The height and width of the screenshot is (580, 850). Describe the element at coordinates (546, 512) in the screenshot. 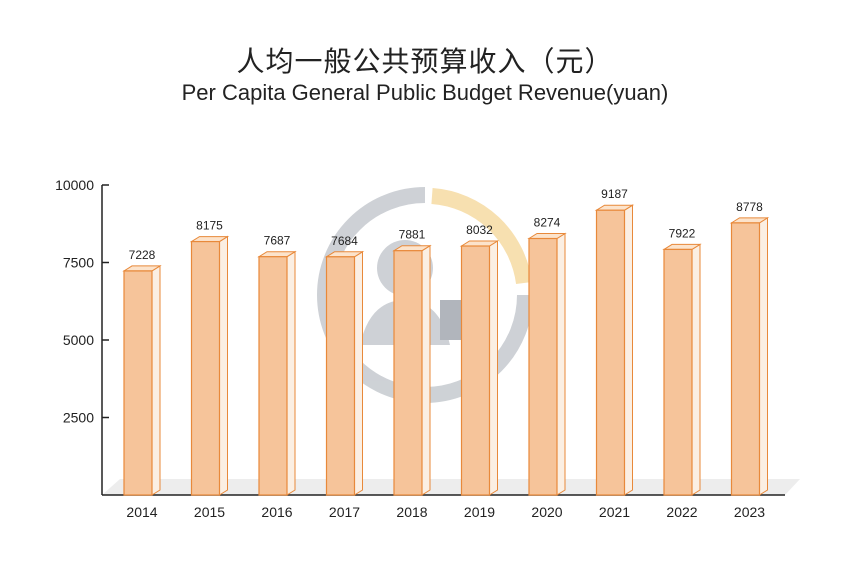

I see `x-tick-label: 2020` at that location.